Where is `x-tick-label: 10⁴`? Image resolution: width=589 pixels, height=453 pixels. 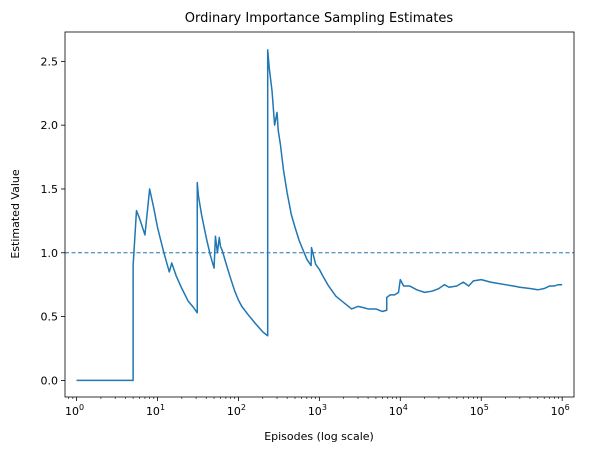
x-tick-label: 10⁴ is located at coordinates (398, 410).